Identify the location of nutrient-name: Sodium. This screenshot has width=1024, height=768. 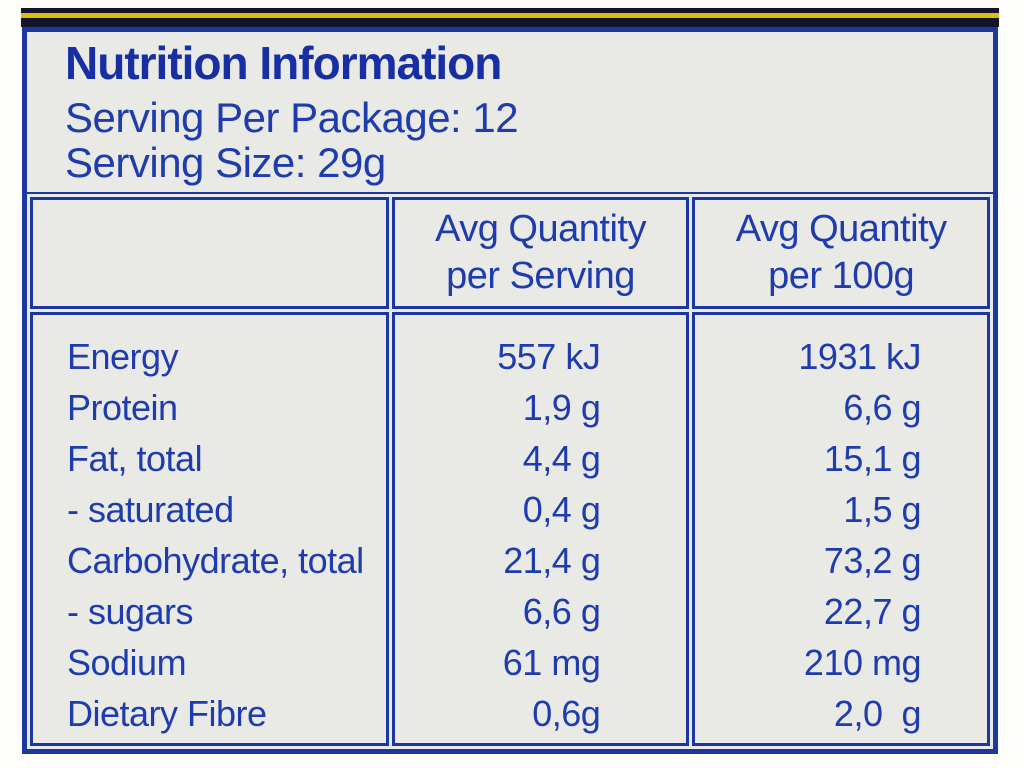
(127, 662).